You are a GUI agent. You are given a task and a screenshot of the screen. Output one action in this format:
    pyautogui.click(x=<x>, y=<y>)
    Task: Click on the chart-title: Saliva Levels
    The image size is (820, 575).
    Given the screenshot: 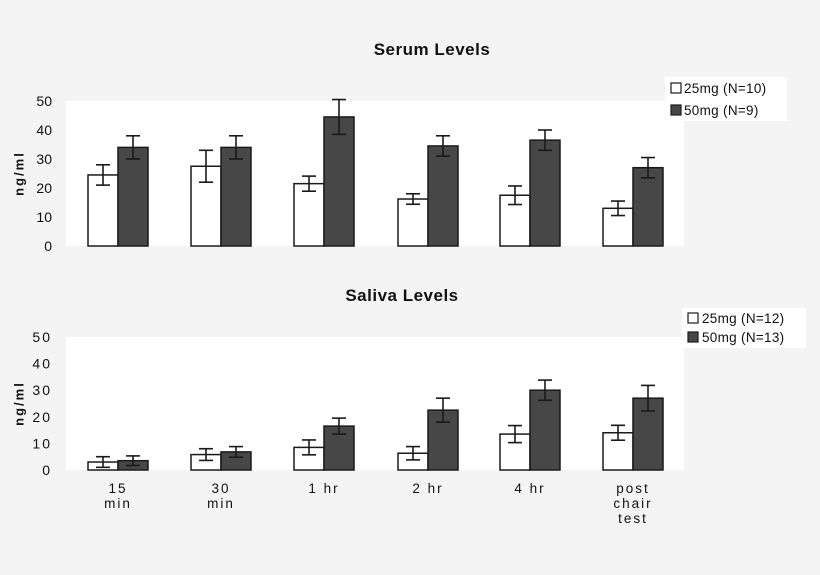 What is the action you would take?
    pyautogui.click(x=401, y=295)
    